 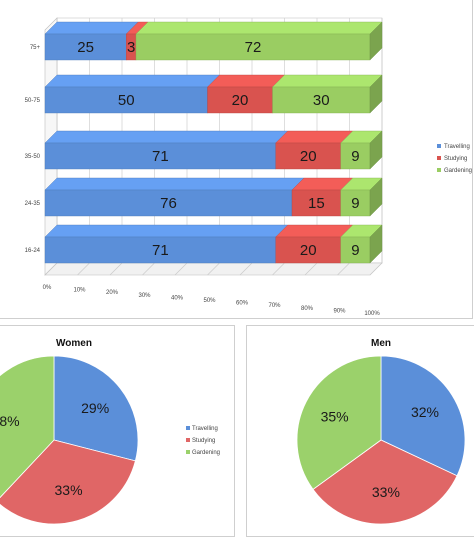 What do you see at coordinates (381, 343) in the screenshot?
I see `pie-title: Men` at bounding box center [381, 343].